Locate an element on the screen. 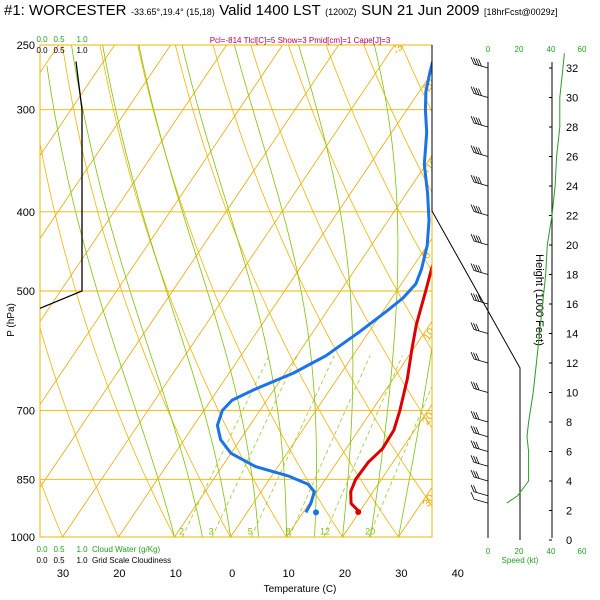  height-tick-label: 18 is located at coordinates (572, 276).